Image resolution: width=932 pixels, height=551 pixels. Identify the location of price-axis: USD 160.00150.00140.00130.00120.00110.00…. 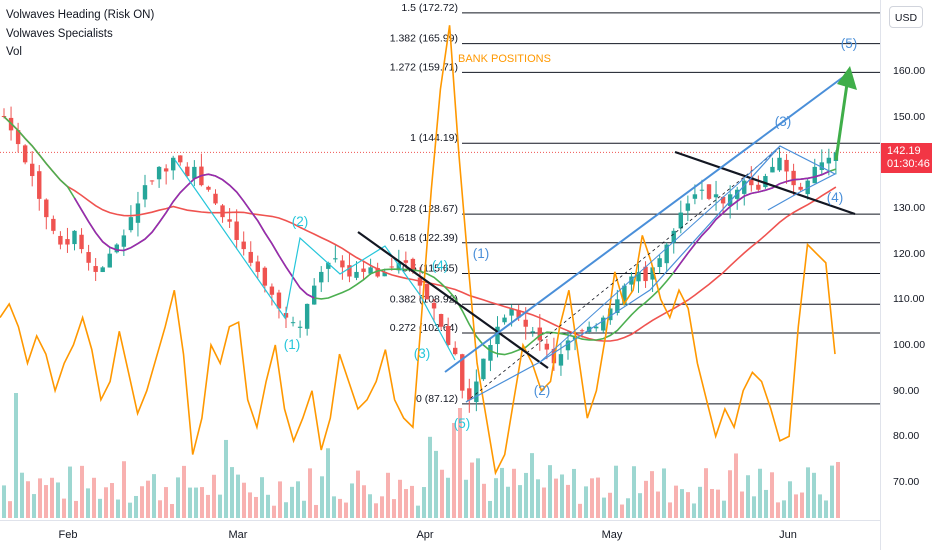
(906, 275).